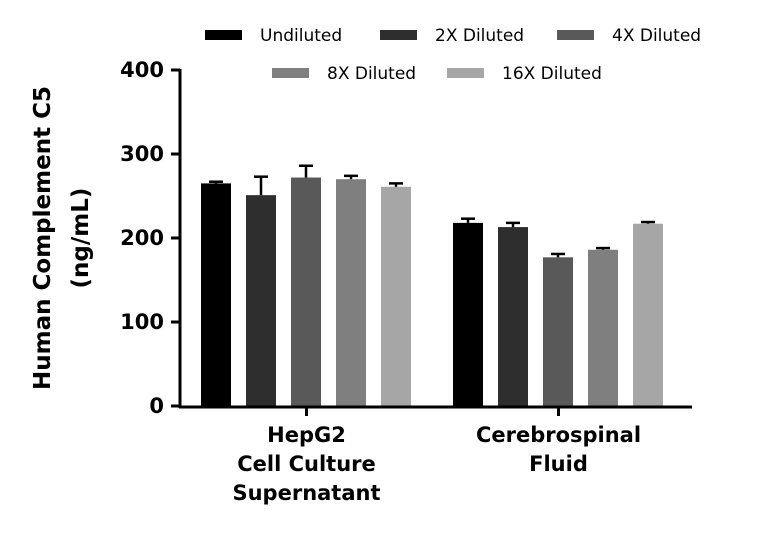  What do you see at coordinates (156, 406) in the screenshot?
I see `y-tick-label: 0` at bounding box center [156, 406].